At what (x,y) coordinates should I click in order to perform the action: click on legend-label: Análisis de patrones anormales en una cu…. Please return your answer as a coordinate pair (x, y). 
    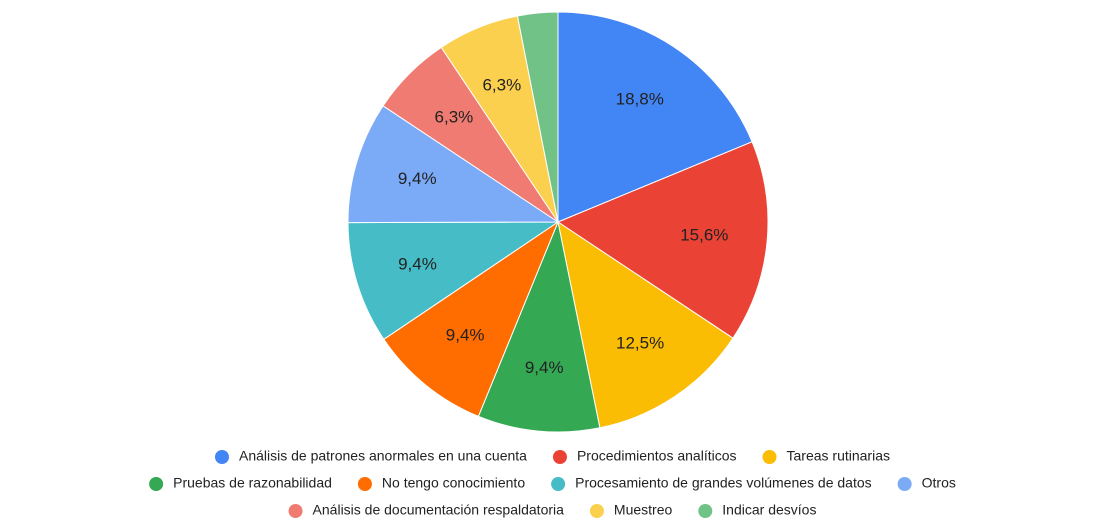
    Looking at the image, I should click on (383, 456).